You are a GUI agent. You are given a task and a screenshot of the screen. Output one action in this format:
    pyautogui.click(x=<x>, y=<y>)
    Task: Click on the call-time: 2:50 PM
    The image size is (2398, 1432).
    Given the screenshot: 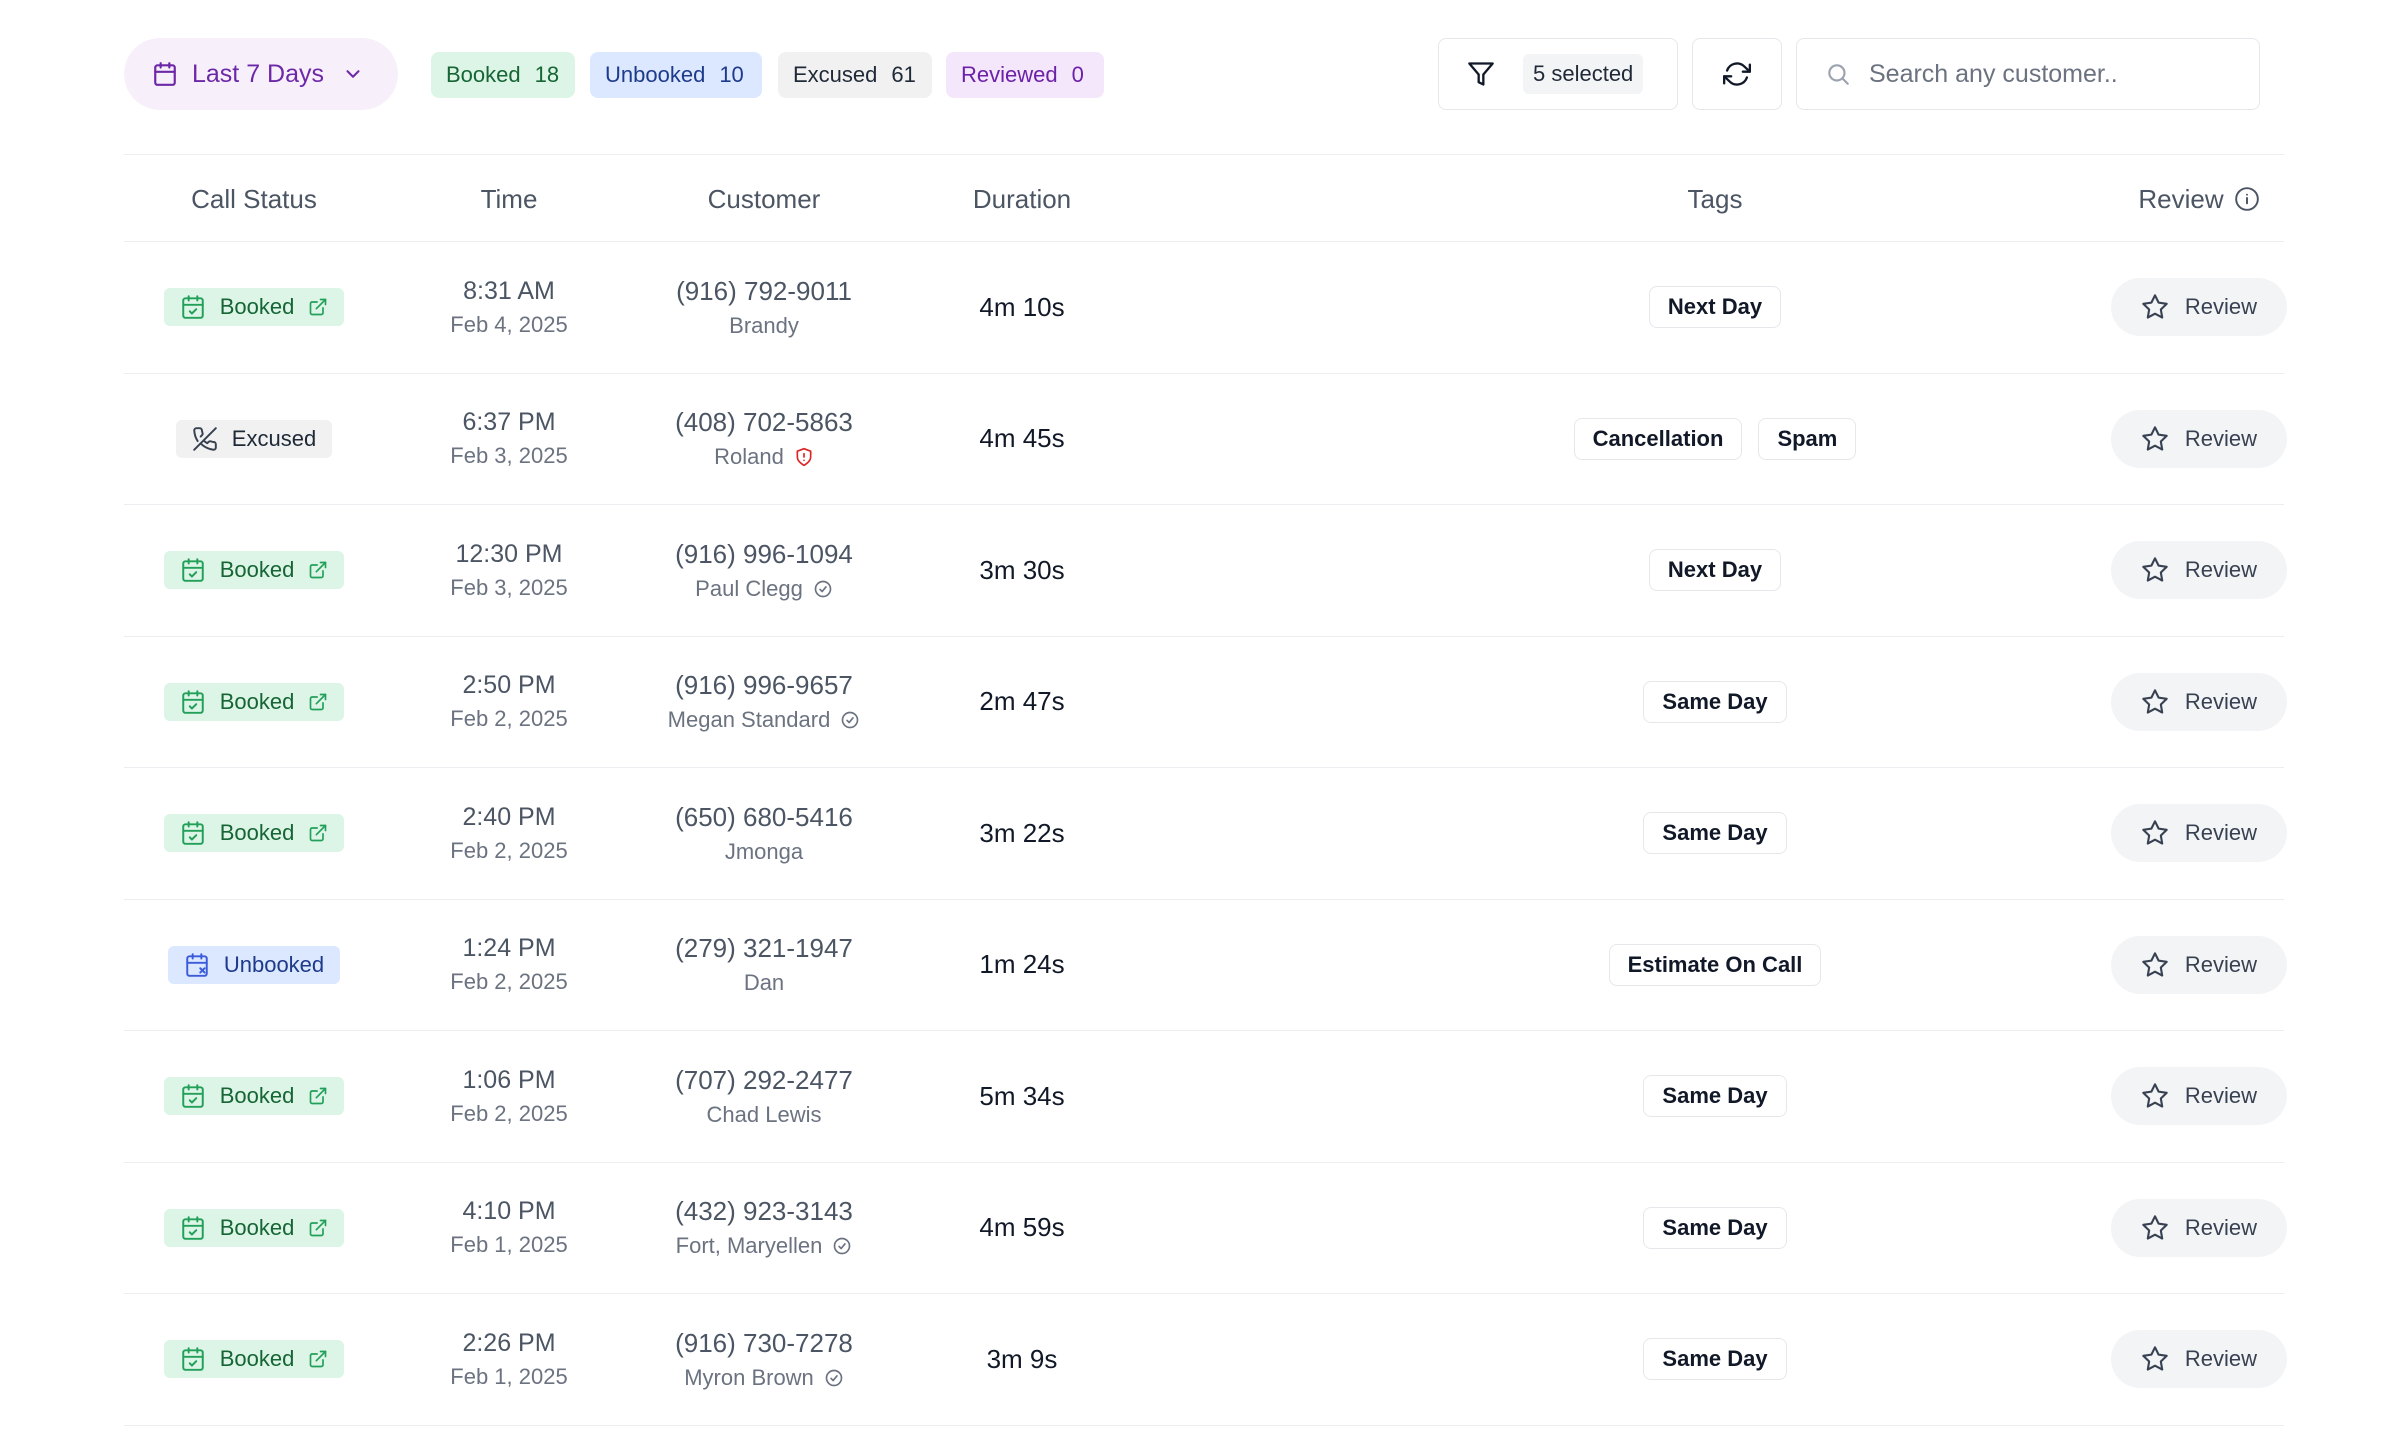 What is the action you would take?
    pyautogui.click(x=509, y=685)
    